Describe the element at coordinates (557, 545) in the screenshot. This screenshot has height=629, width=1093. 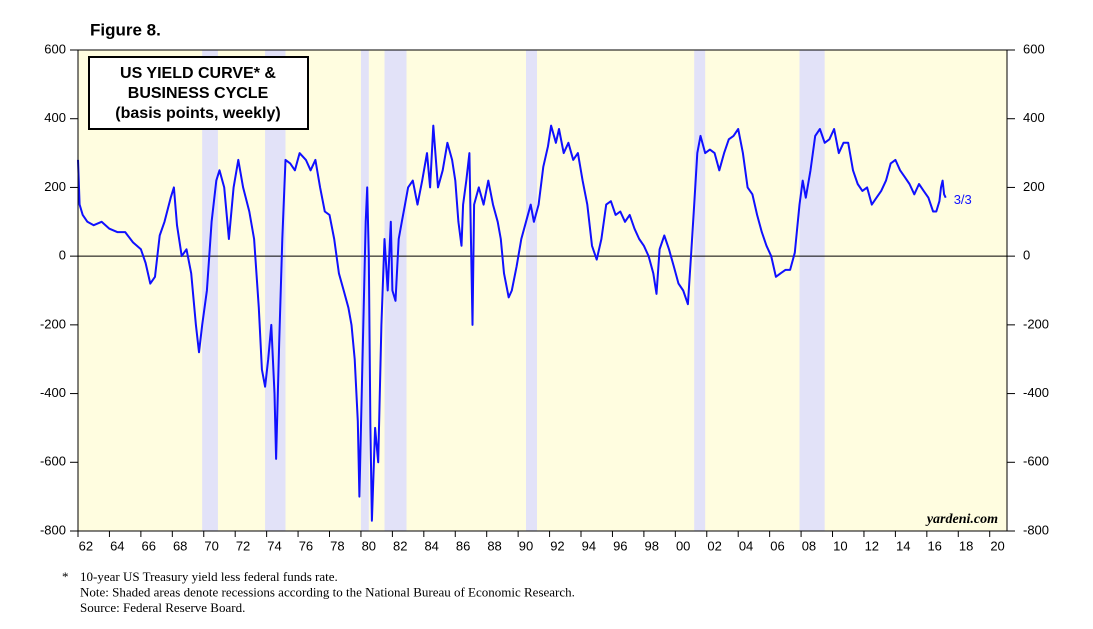
I see `x-tick-label: 92` at that location.